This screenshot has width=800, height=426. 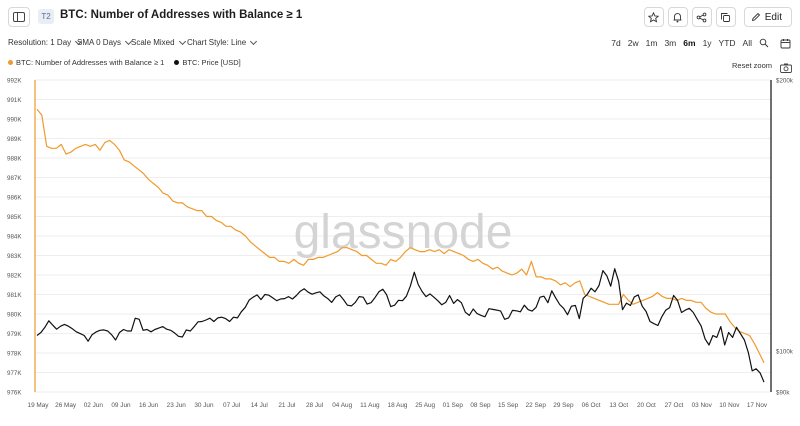 I want to click on left-tick-label: 988K, so click(x=14, y=159).